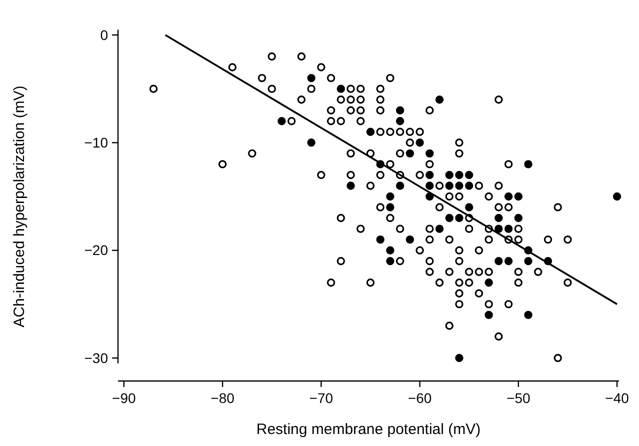 The width and height of the screenshot is (639, 446). I want to click on x-tick-label: −80, so click(222, 398).